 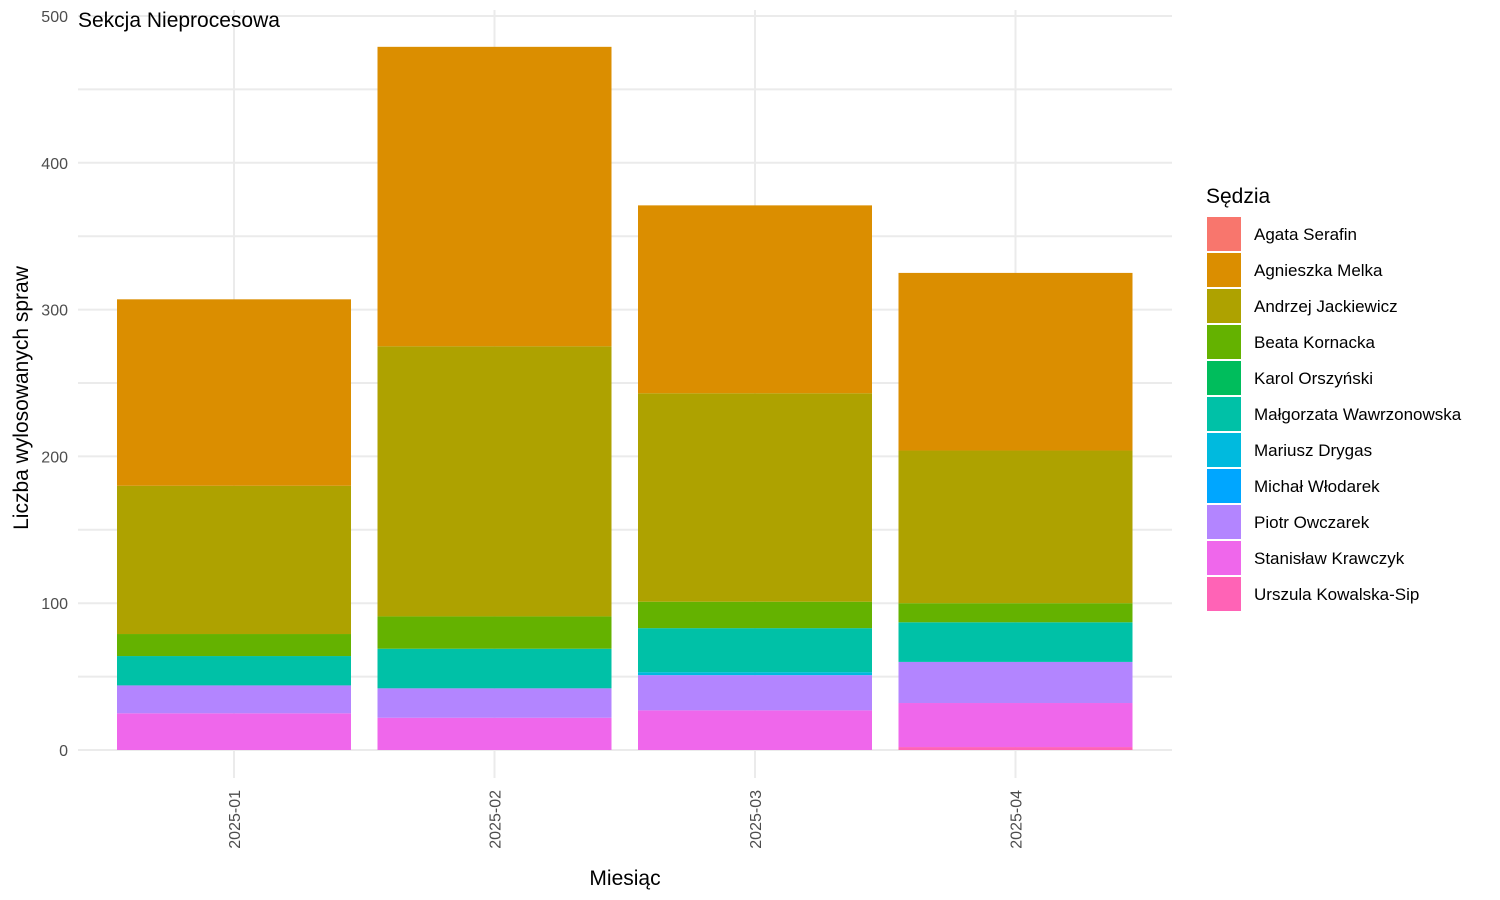 I want to click on bar-segment-2025-02-beata-kornacka, so click(x=494, y=632).